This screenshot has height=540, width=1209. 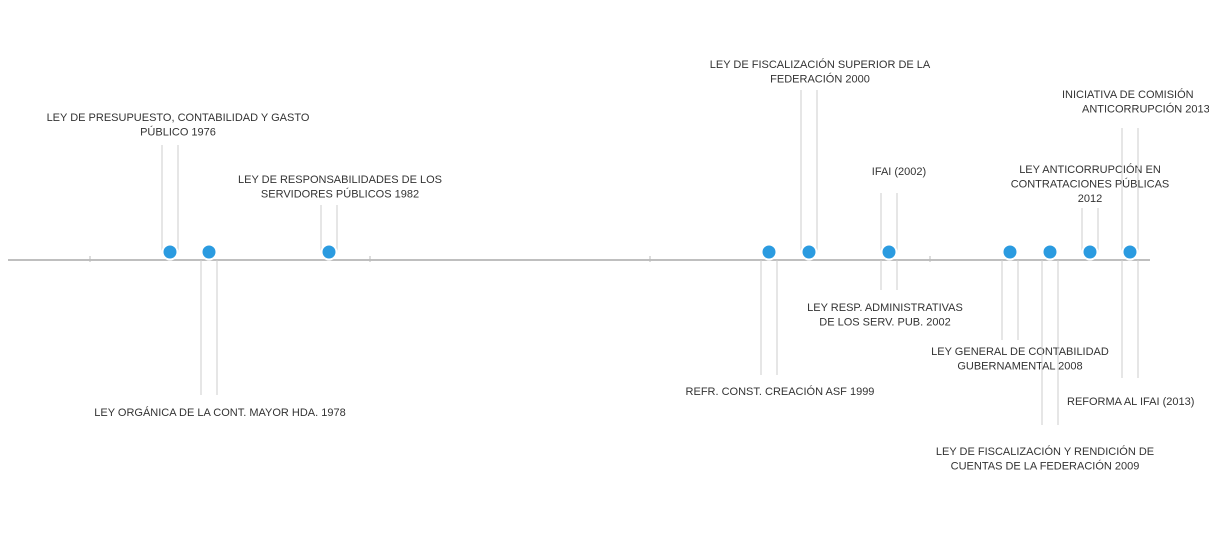 I want to click on event-label: IFAI (2002), so click(x=899, y=172).